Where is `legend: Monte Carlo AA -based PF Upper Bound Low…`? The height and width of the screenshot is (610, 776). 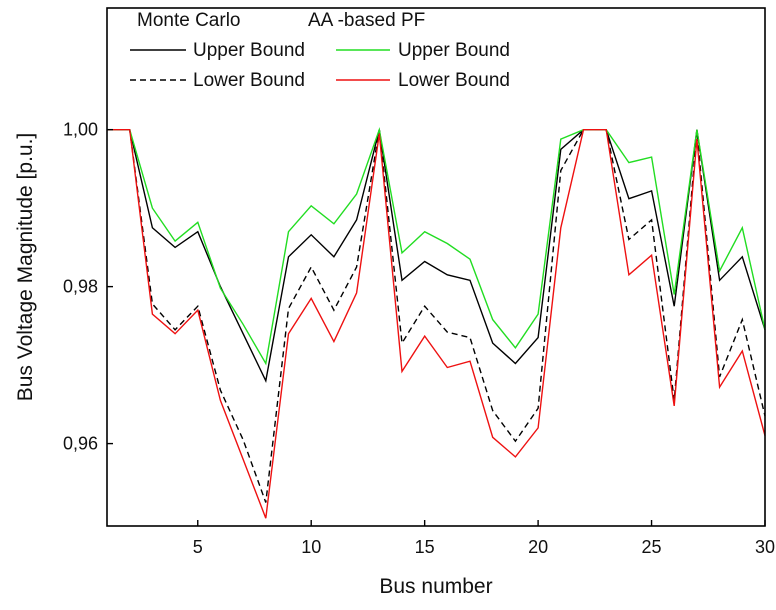
legend: Monte Carlo AA -based PF Upper Bound Low… is located at coordinates (320, 50).